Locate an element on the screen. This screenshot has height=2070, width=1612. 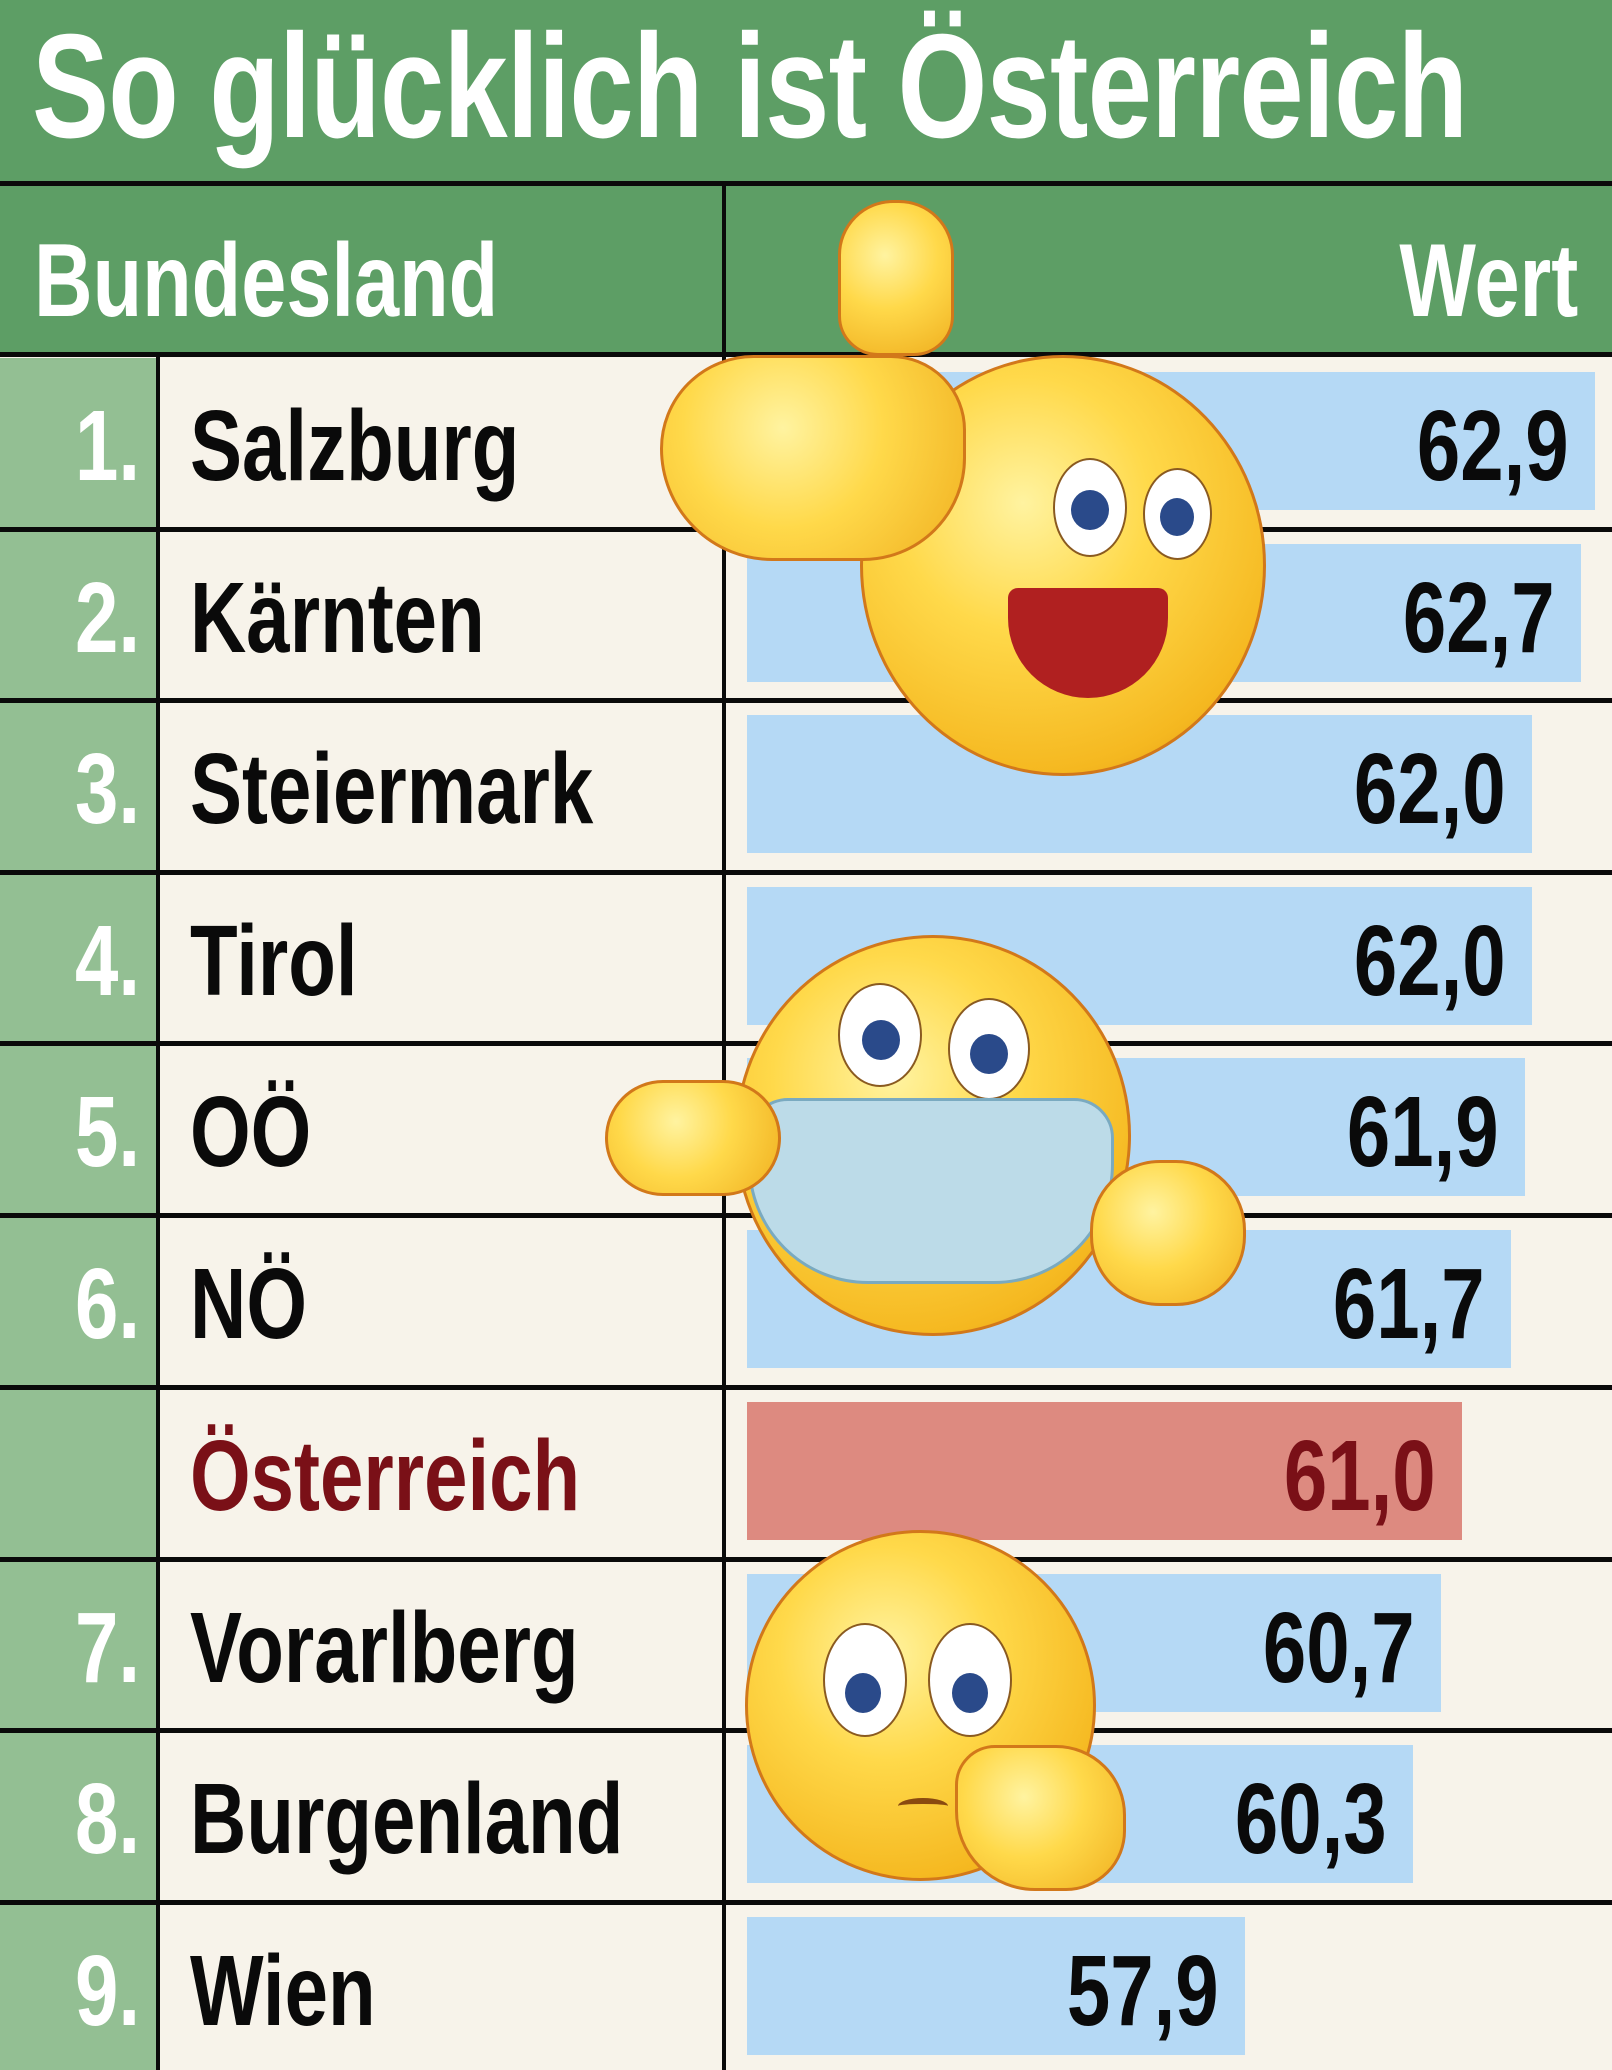
title-bar: So glücklich ist Österreich is located at coordinates (806, 91).